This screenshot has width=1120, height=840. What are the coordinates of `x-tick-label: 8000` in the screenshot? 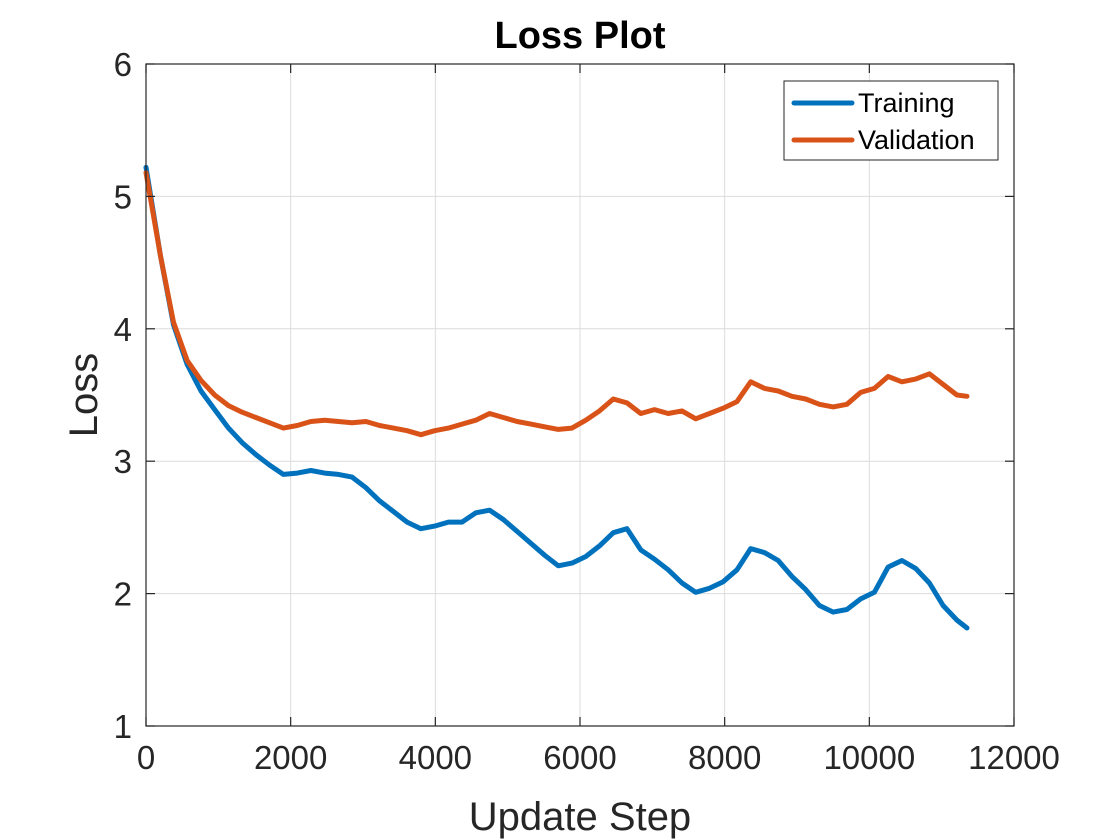 It's located at (724, 757).